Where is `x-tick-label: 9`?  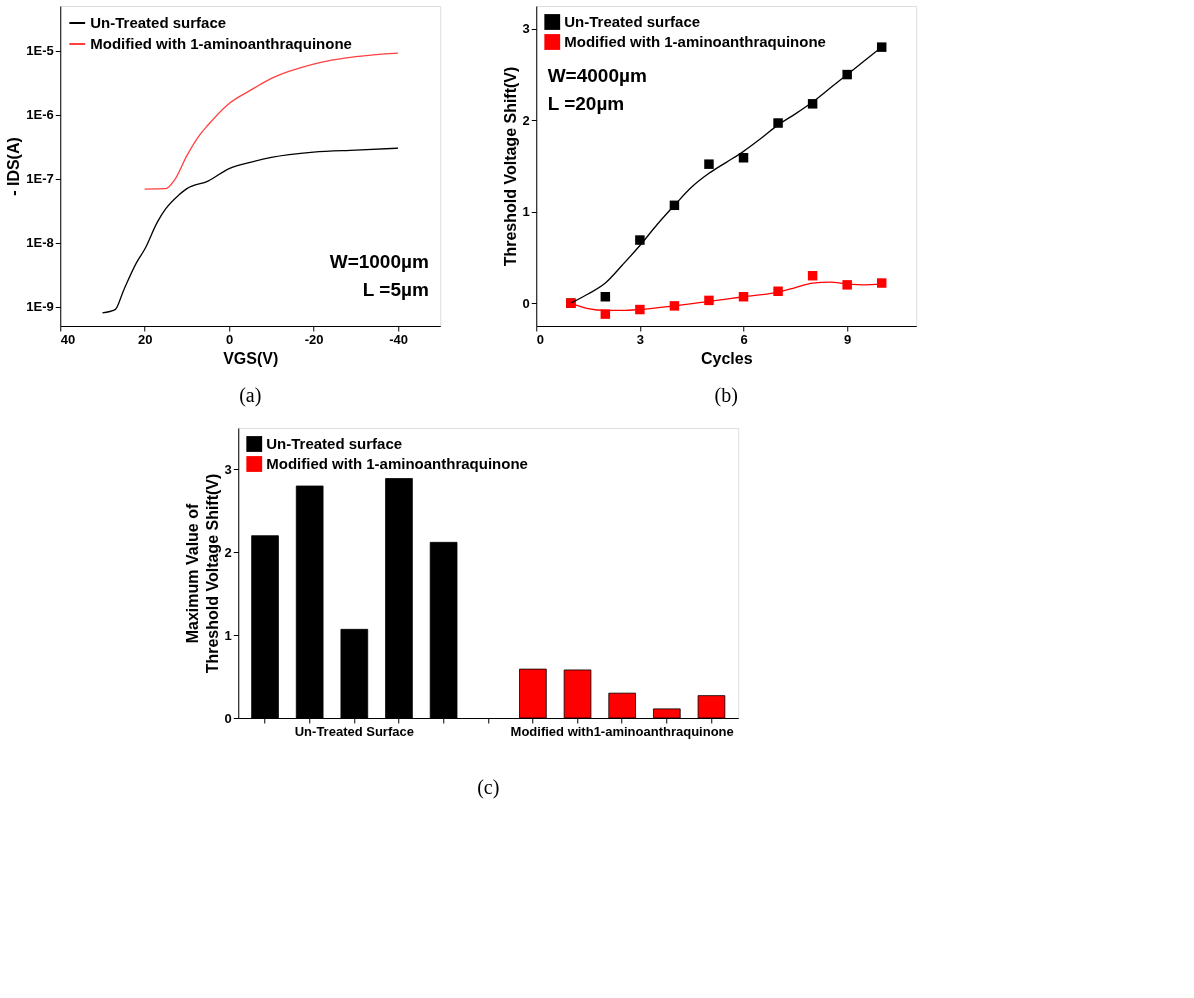
x-tick-label: 9 is located at coordinates (848, 339).